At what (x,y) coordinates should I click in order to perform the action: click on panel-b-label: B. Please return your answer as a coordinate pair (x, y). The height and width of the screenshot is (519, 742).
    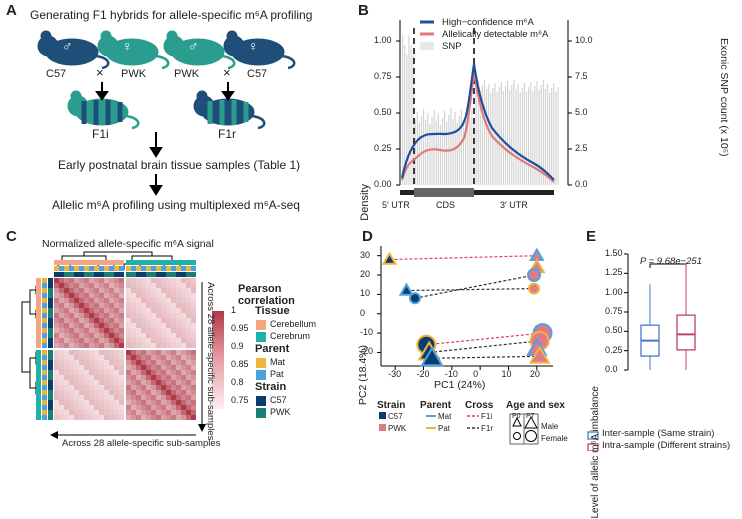
    Looking at the image, I should click on (363, 10).